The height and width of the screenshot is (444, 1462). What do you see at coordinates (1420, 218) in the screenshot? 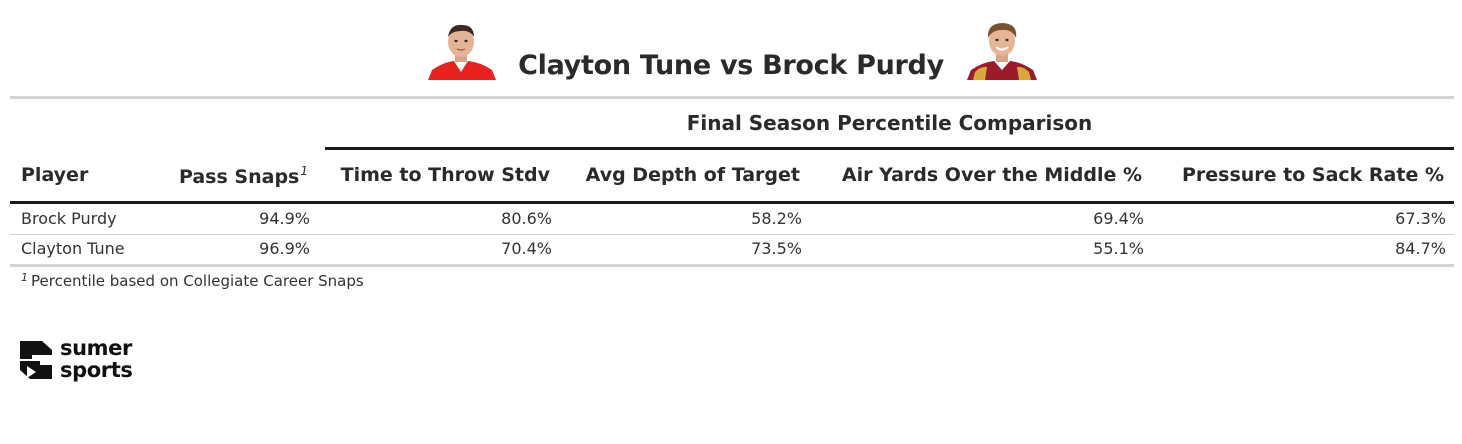
I see `pressure-to-sack-cell: 67.3%` at bounding box center [1420, 218].